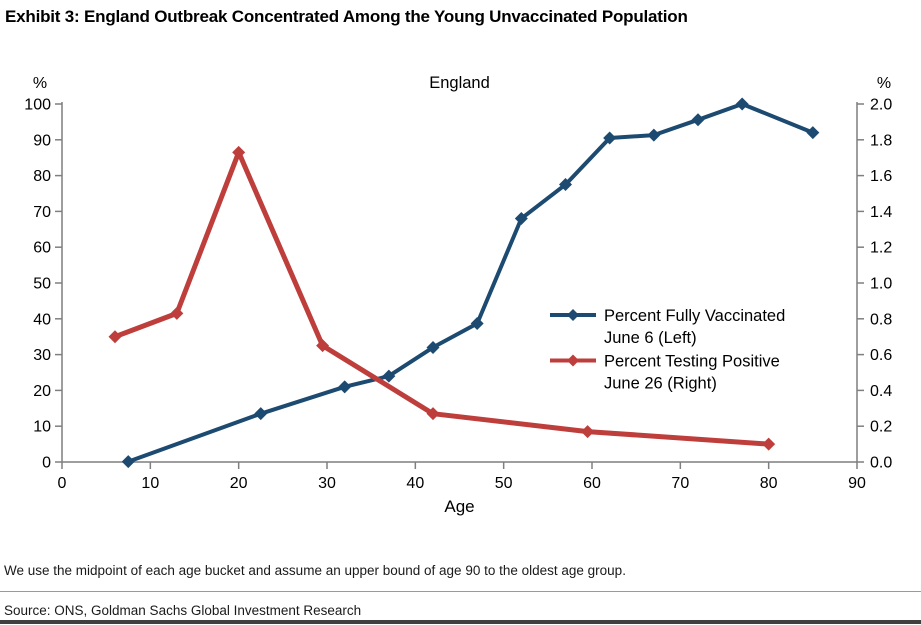 Image resolution: width=921 pixels, height=625 pixels. I want to click on left-tick-label: 100, so click(37, 105).